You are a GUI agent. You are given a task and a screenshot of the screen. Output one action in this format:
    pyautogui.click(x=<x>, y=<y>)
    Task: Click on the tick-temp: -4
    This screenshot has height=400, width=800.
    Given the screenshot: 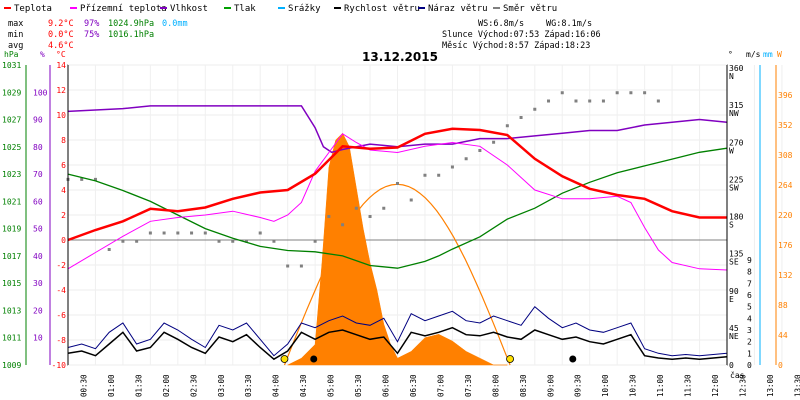 What is the action you would take?
    pyautogui.click(x=61, y=290)
    